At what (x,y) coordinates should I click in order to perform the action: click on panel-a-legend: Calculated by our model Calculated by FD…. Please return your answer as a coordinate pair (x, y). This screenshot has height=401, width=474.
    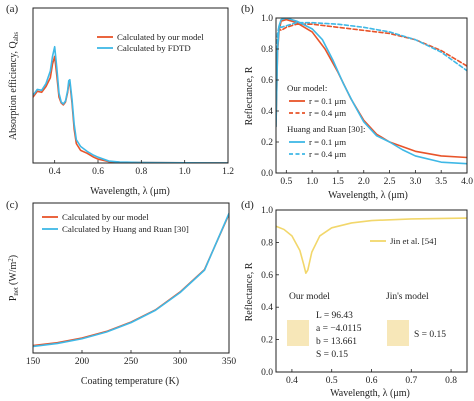
    Looking at the image, I should click on (150, 42).